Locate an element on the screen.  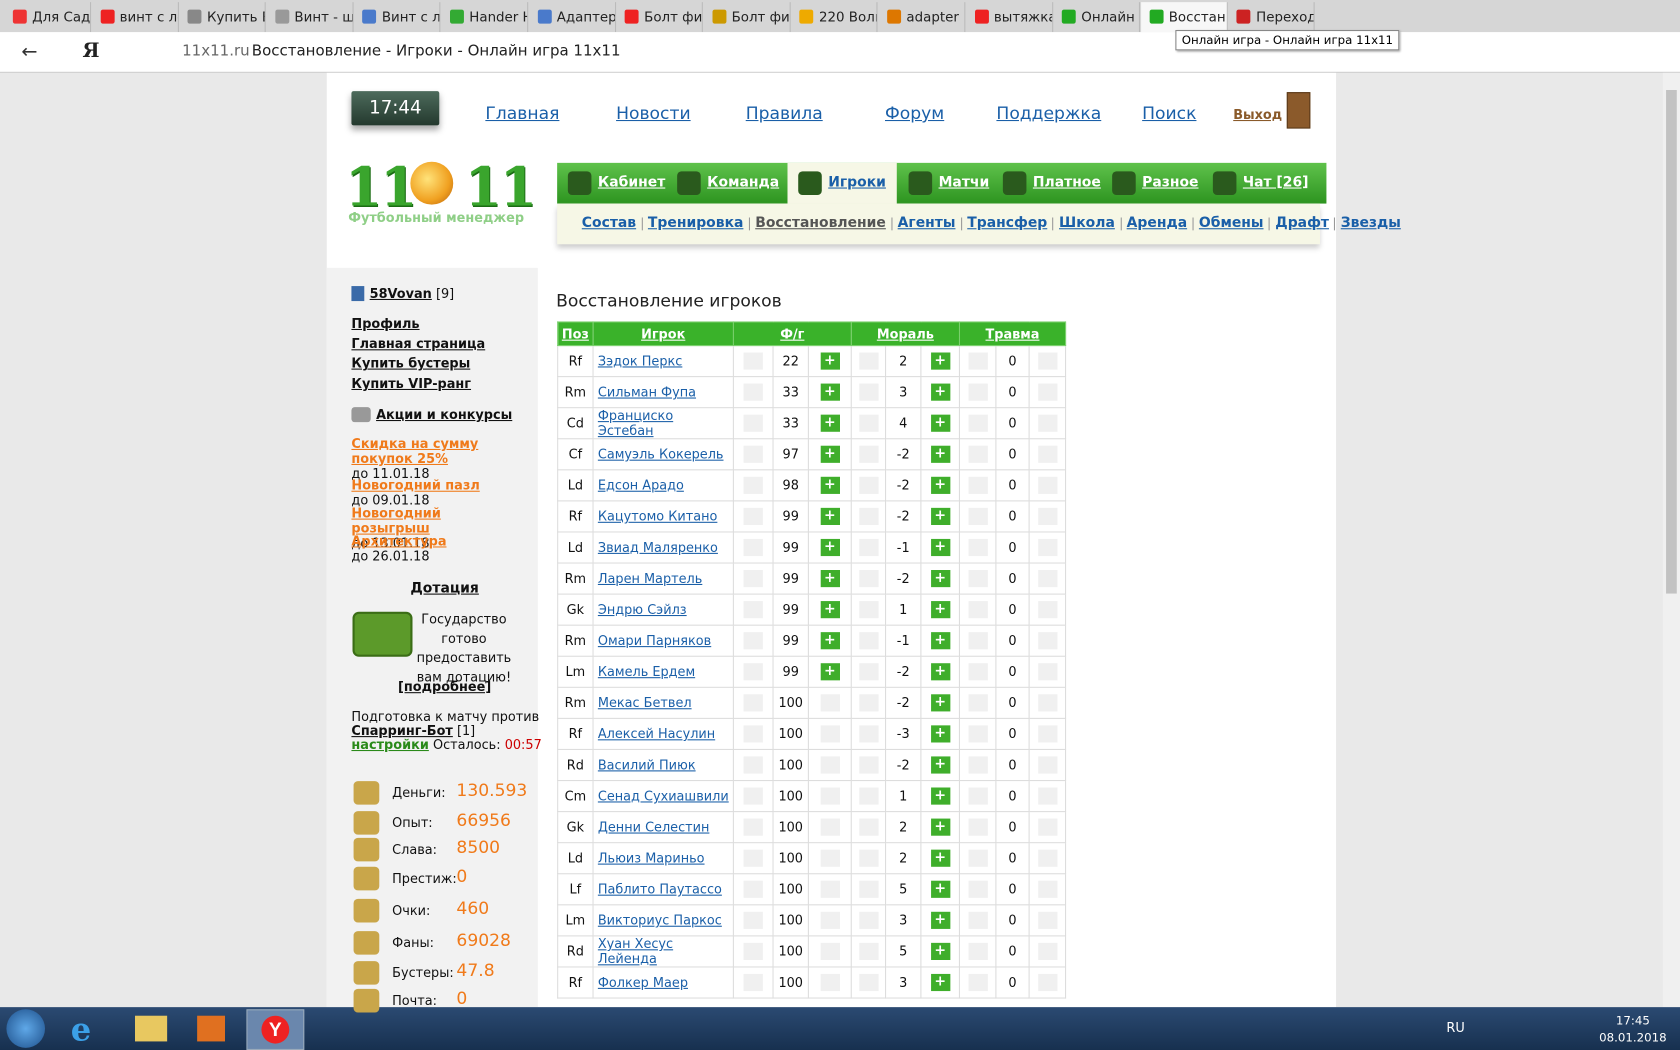
player-name: Омари Парняков is located at coordinates (654, 641).